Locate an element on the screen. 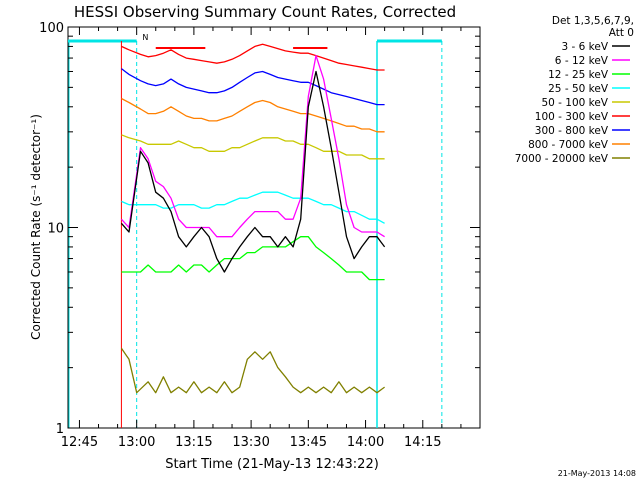  y-tick-label: 1 is located at coordinates (60, 429).